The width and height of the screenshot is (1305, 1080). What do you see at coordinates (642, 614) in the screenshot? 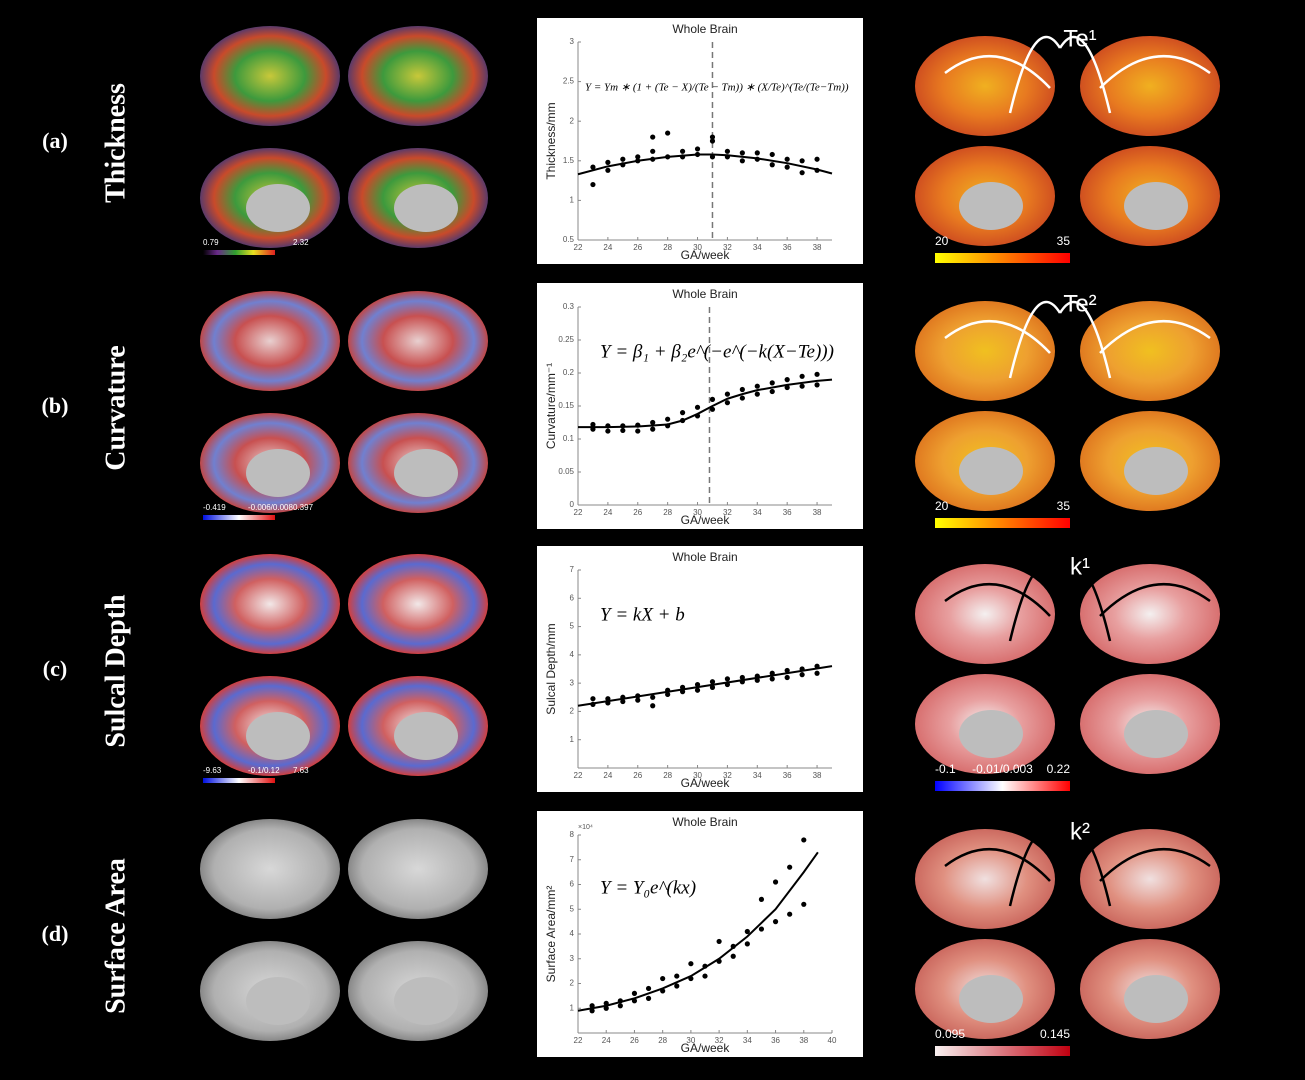
I see `equation: Y = kX + b` at bounding box center [642, 614].